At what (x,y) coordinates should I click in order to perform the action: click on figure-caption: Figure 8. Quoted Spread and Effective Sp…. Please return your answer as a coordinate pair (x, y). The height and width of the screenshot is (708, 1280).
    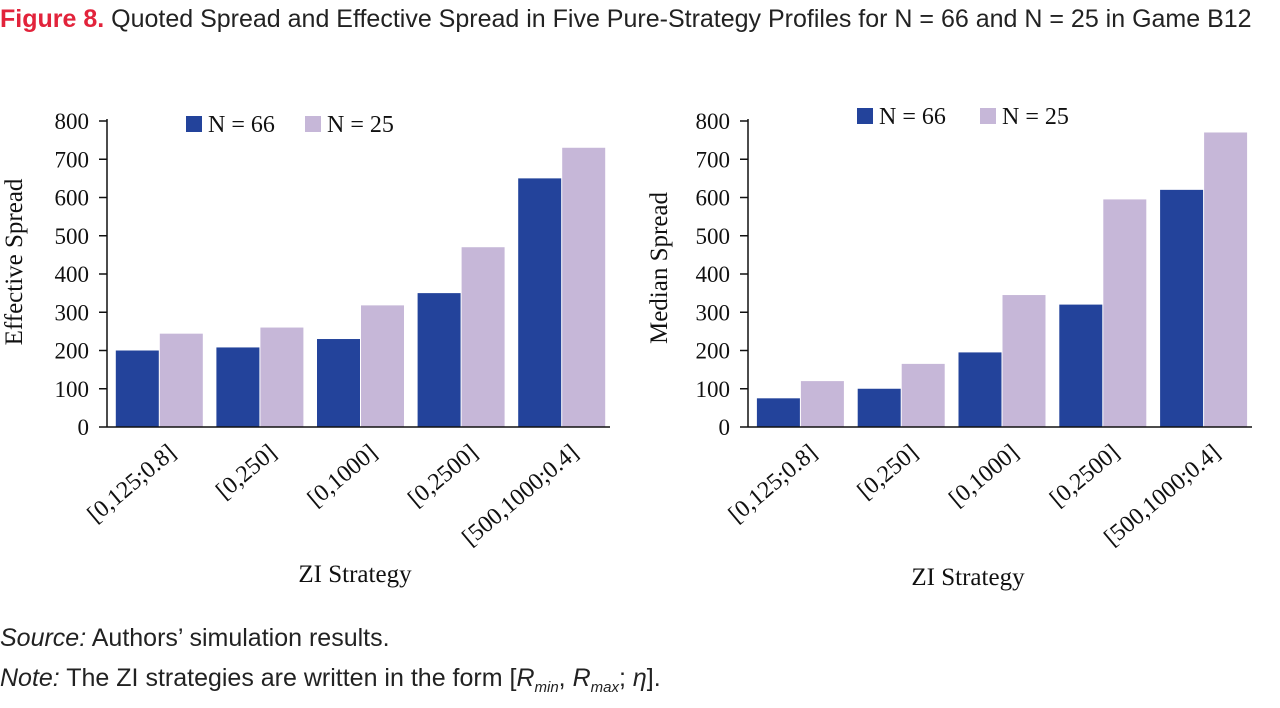
    Looking at the image, I should click on (640, 19).